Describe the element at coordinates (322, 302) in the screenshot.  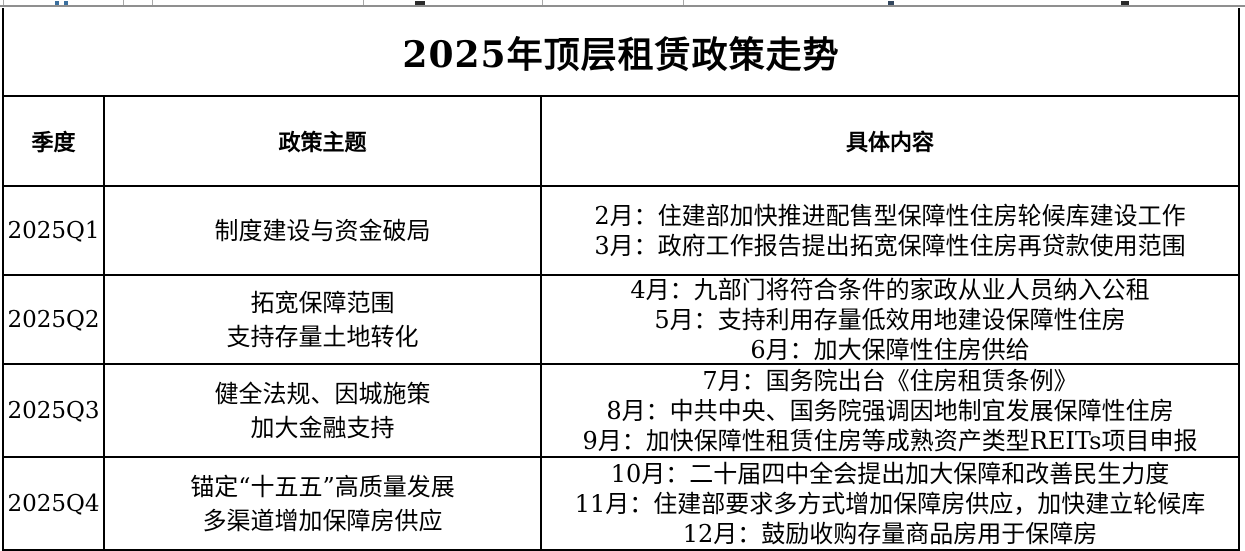
I see `theme-line: 拓宽保障范围` at that location.